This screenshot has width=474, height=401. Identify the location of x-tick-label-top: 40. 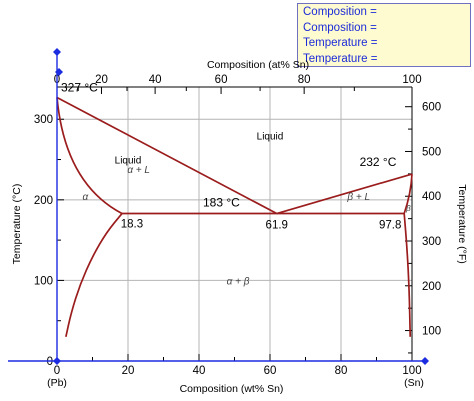
(155, 80).